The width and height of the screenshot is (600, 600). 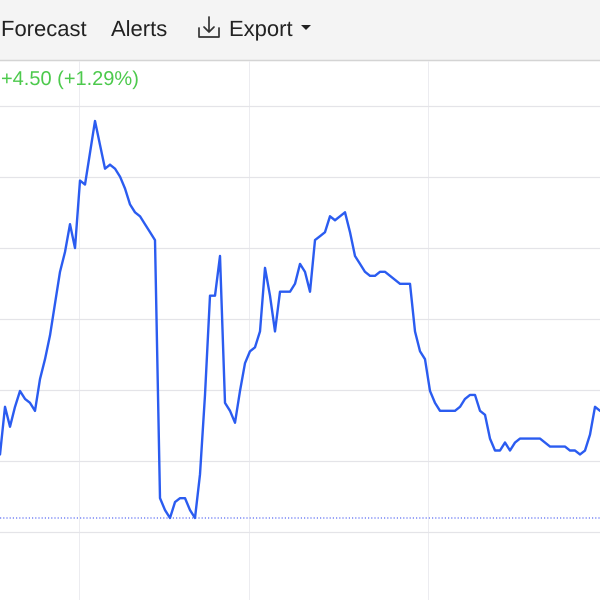 What do you see at coordinates (261, 28) in the screenshot?
I see `text: Export` at bounding box center [261, 28].